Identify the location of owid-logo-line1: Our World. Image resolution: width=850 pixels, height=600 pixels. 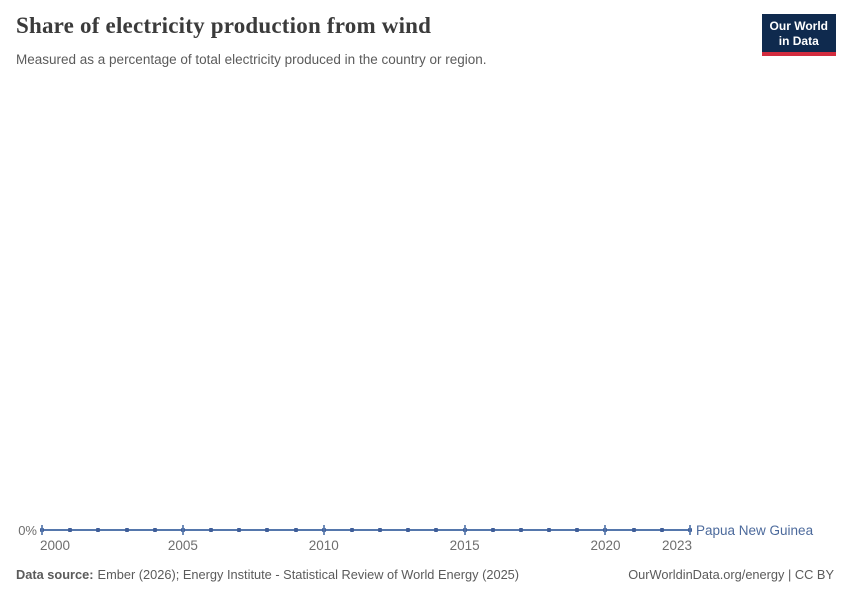
(798, 26).